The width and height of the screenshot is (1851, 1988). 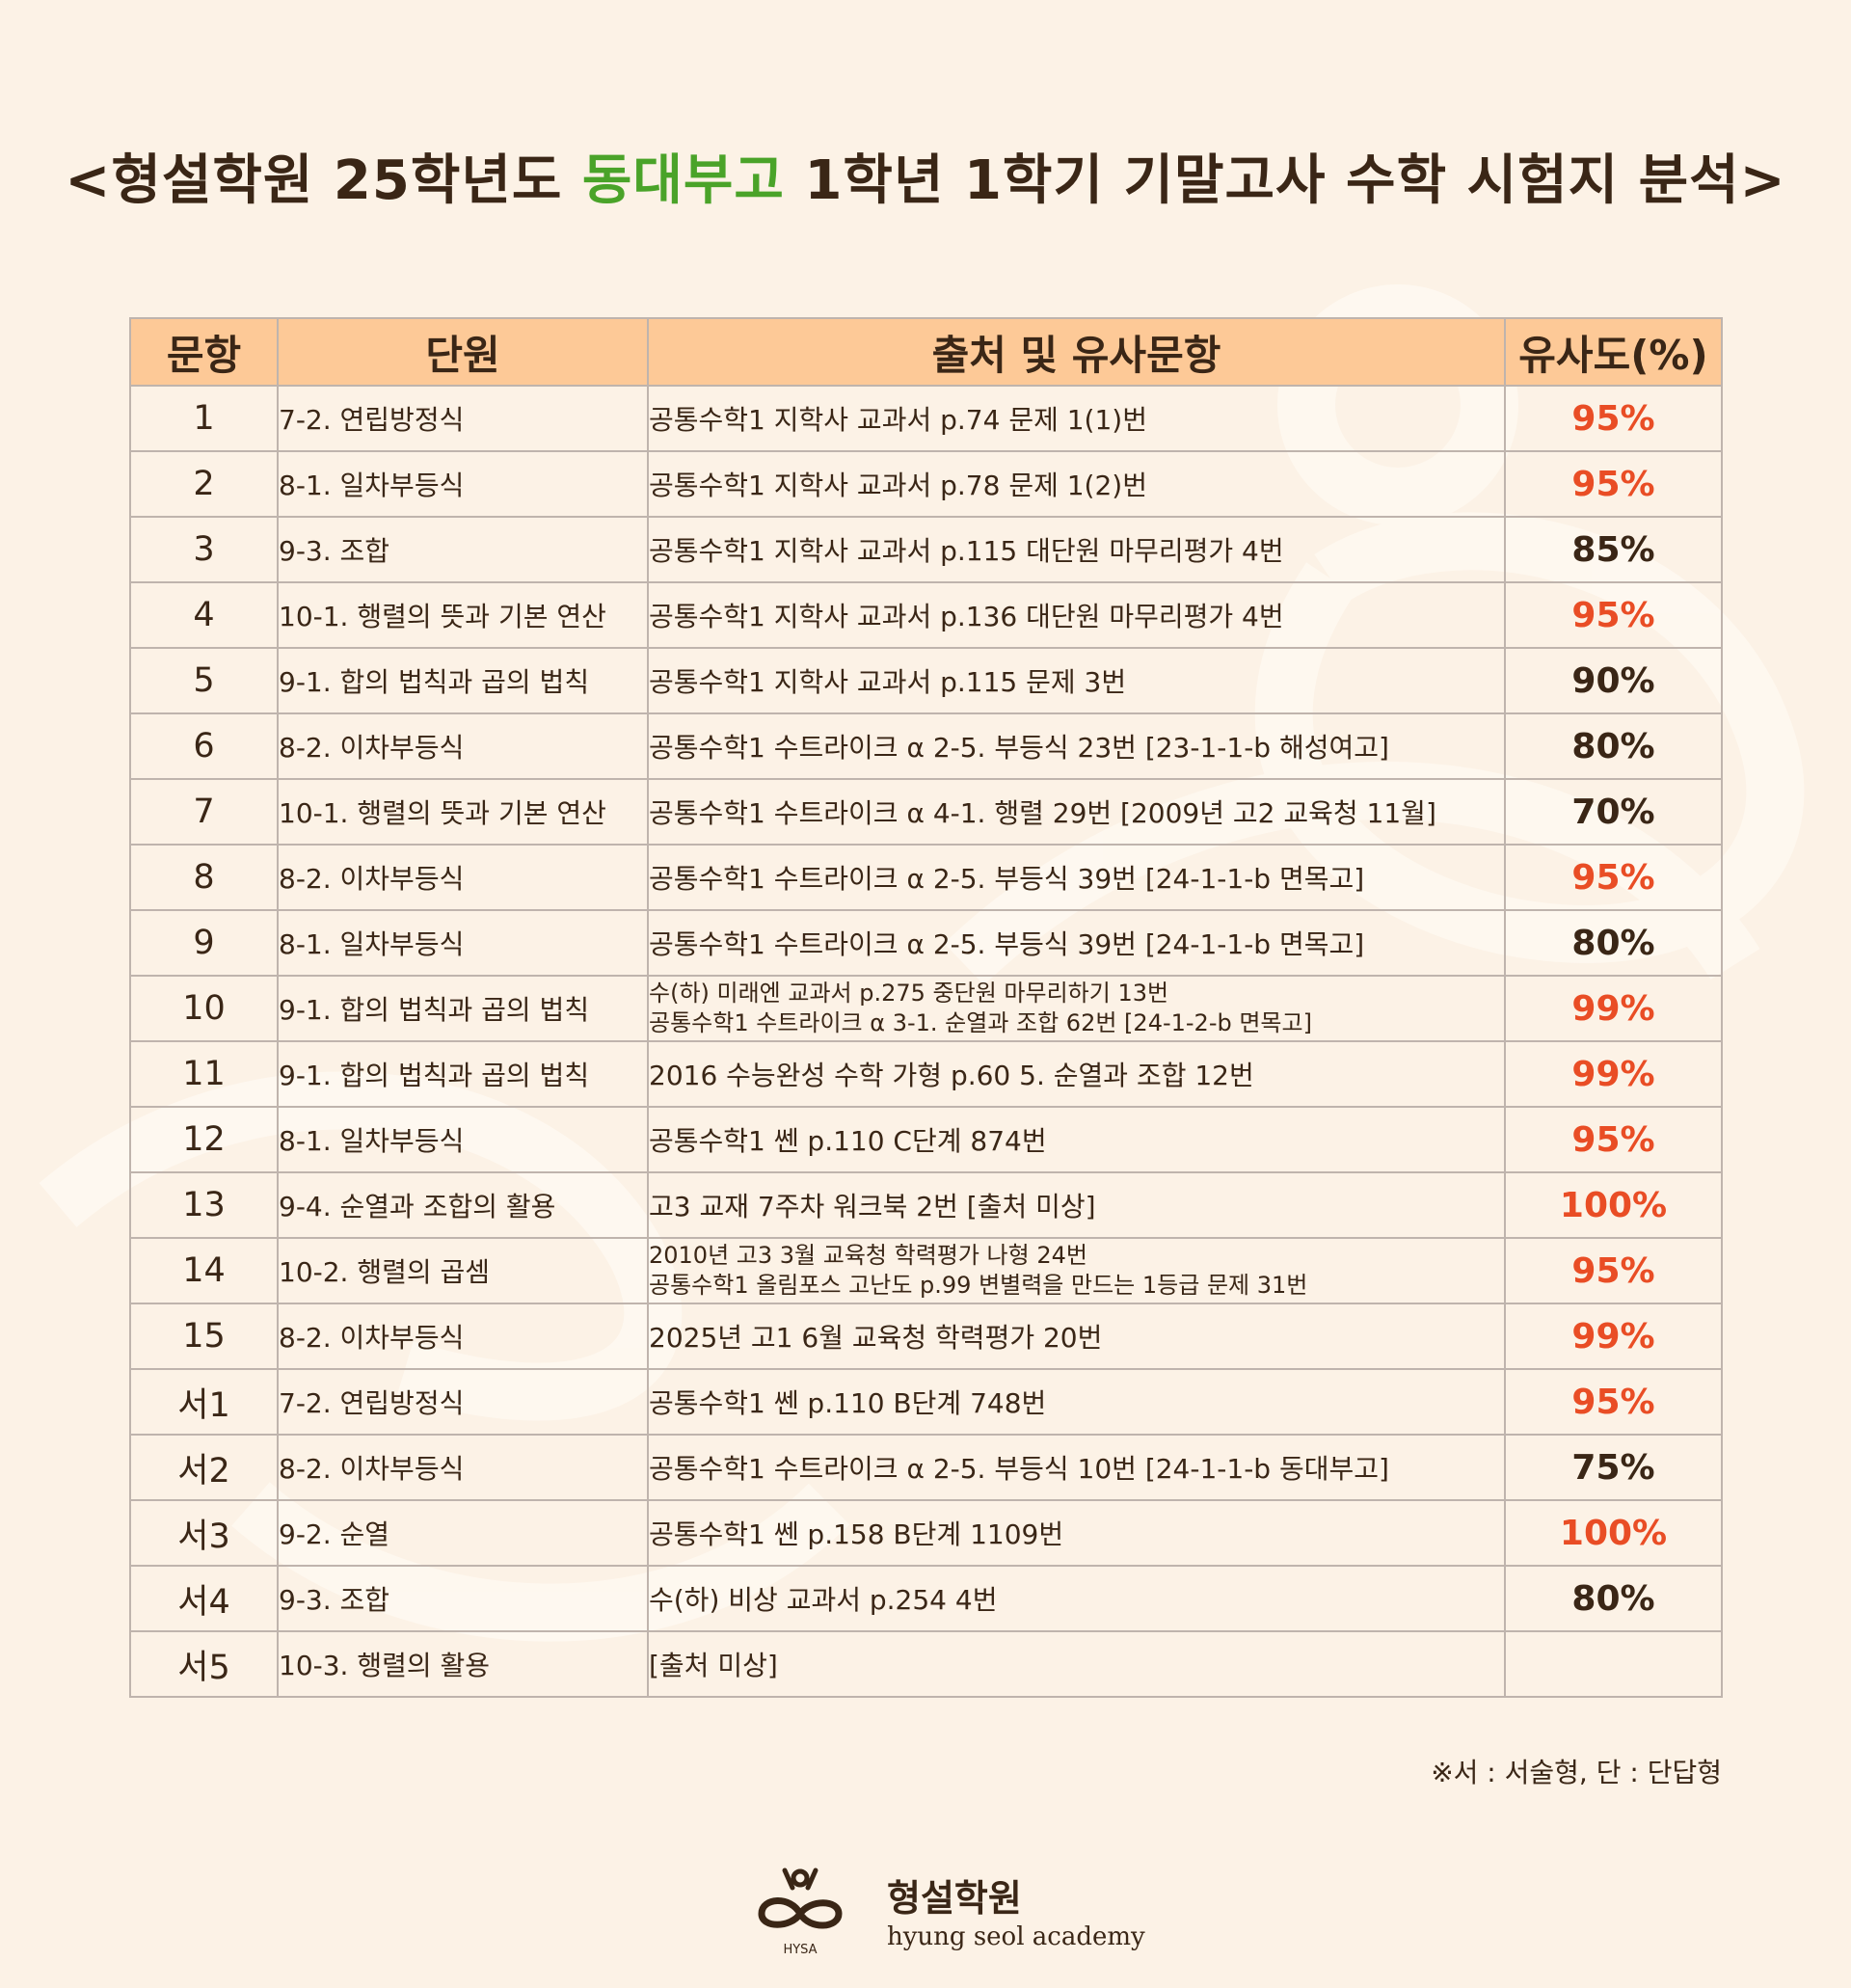 What do you see at coordinates (463, 1533) in the screenshot?
I see `unit-cell: 9-2. 순열` at bounding box center [463, 1533].